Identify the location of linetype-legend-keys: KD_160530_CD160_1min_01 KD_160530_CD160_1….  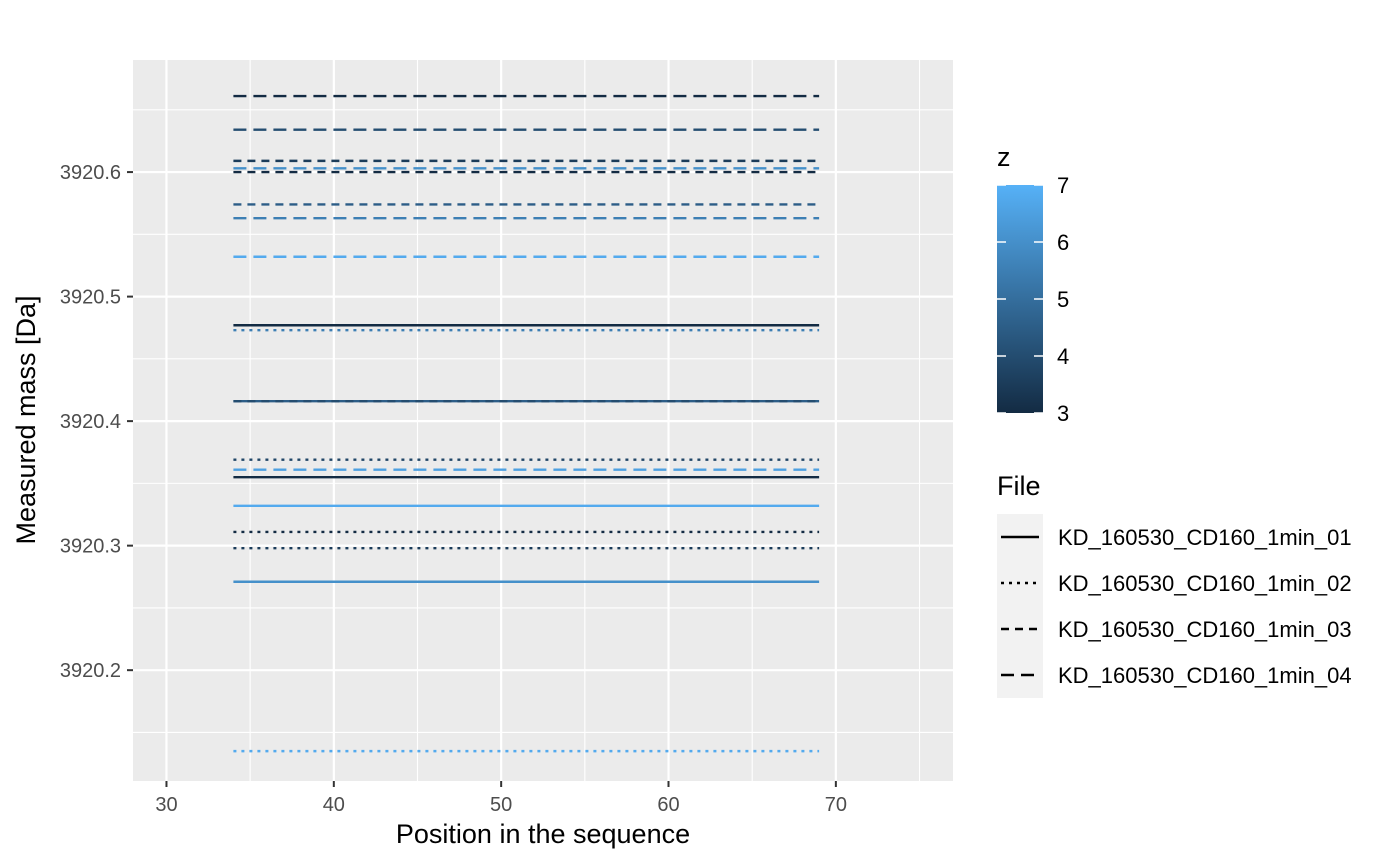
(1174, 606).